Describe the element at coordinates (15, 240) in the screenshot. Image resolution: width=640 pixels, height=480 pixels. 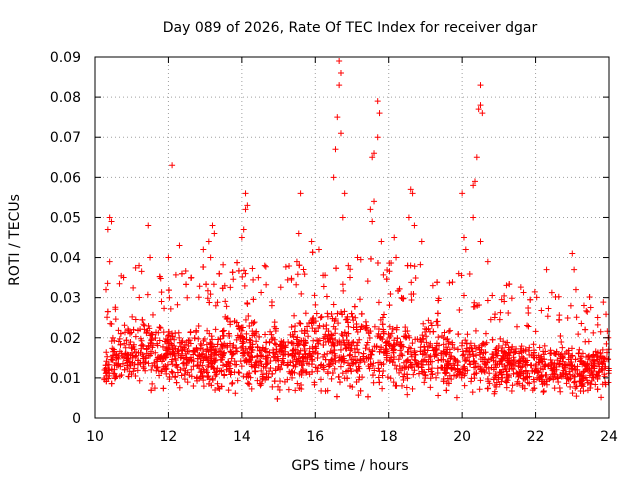
I see `y-axis-label: ROTI / TECUs` at that location.